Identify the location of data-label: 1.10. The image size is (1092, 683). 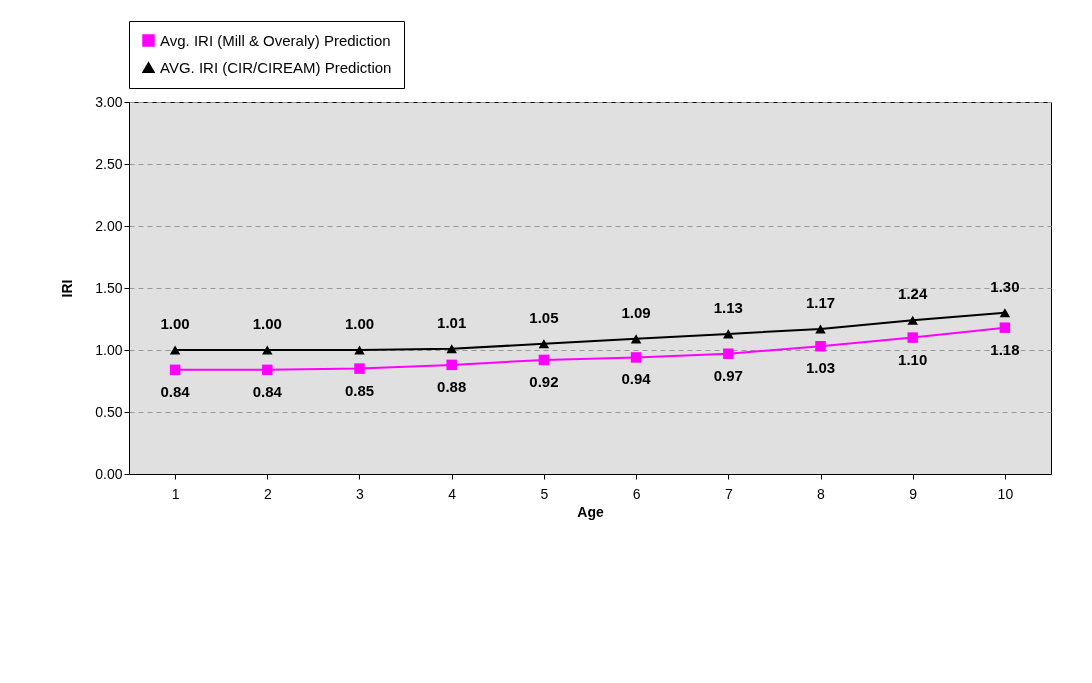
(913, 359).